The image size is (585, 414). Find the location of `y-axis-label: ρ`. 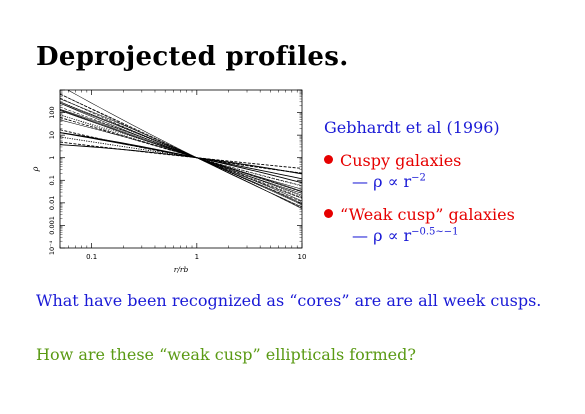

y-axis-label: ρ is located at coordinates (35, 169).